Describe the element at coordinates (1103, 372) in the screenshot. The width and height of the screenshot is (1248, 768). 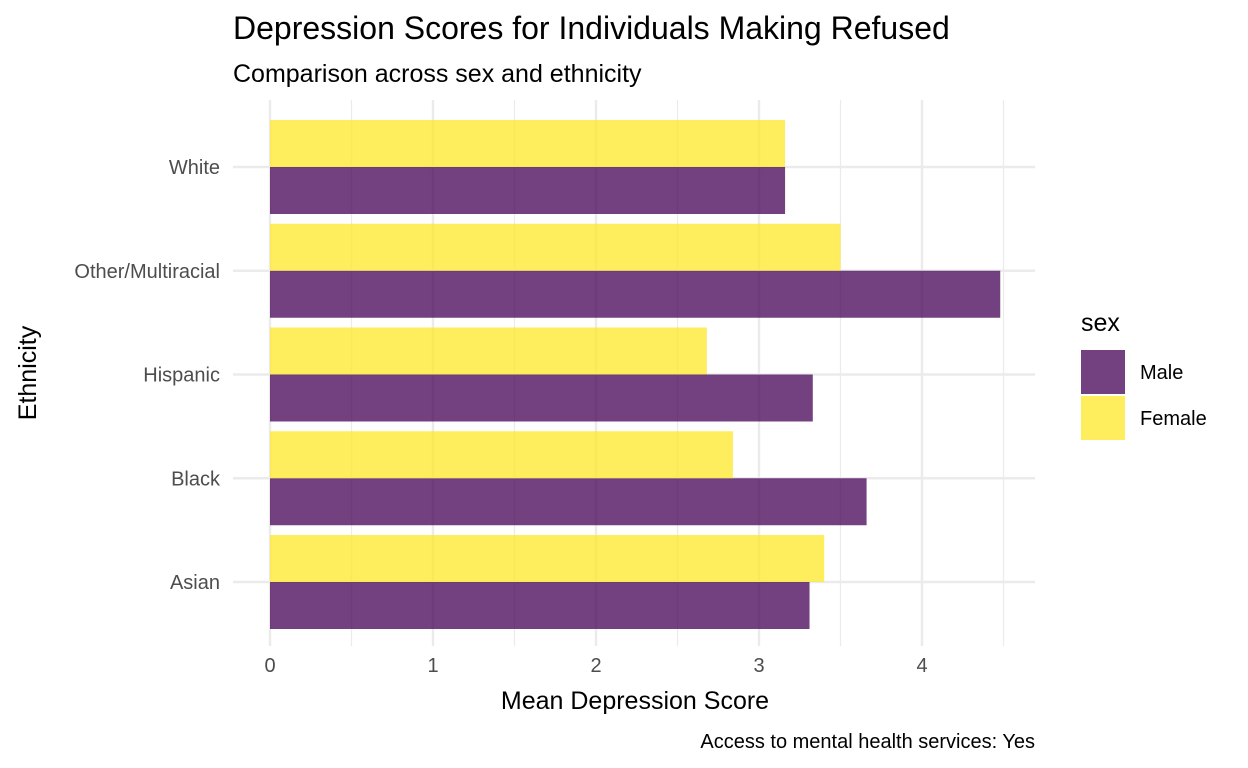
I see `legend-key-male` at that location.